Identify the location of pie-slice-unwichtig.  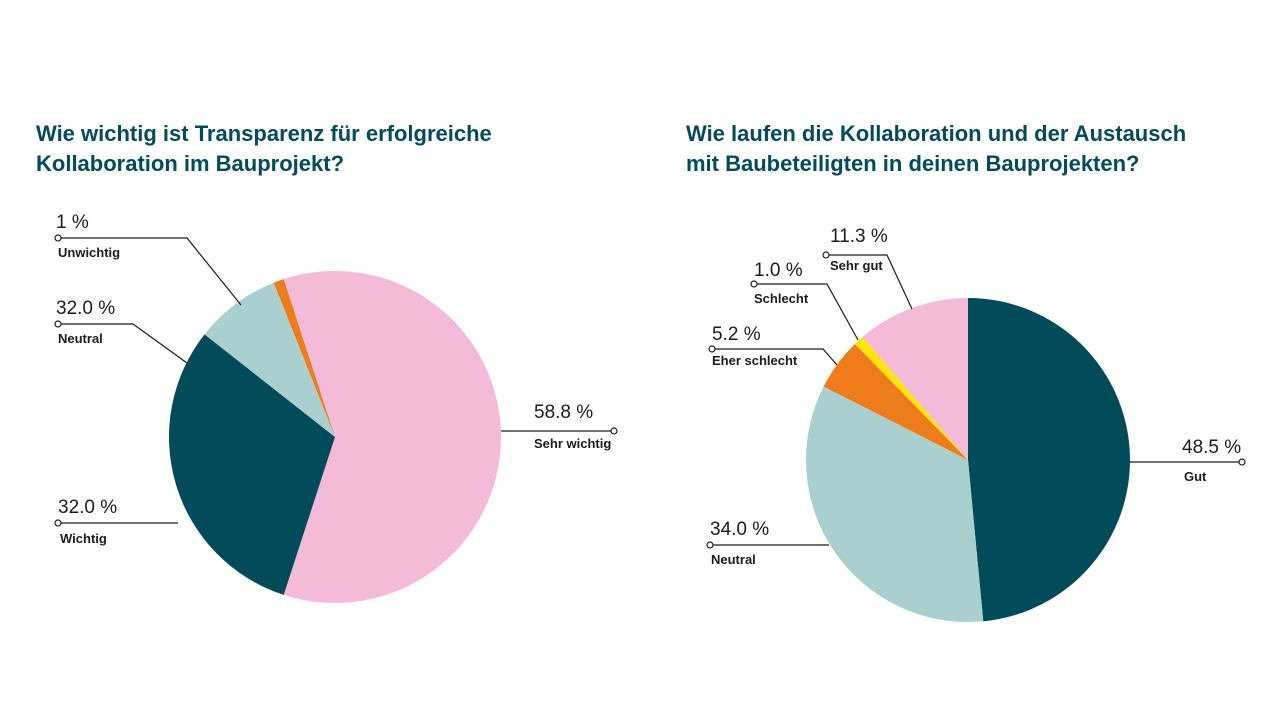
(304, 358).